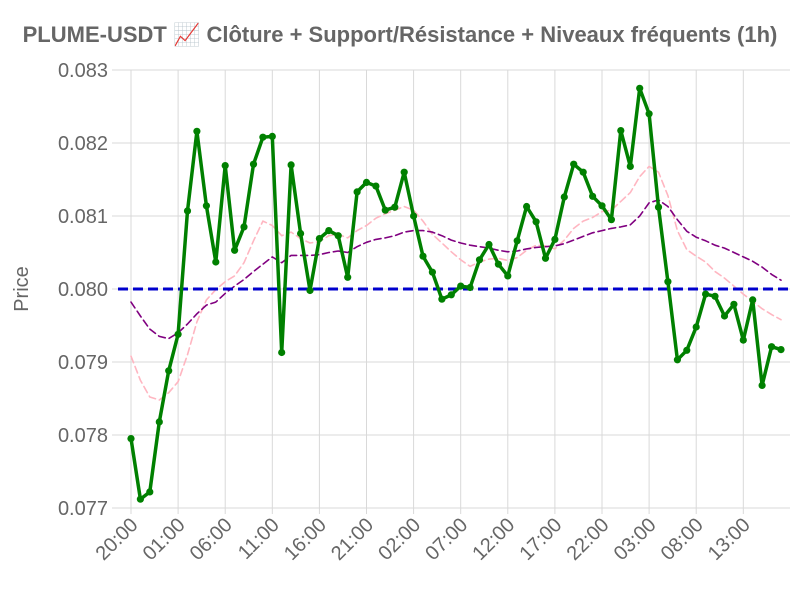 This screenshot has width=800, height=600. What do you see at coordinates (635, 539) in the screenshot?
I see `x-tick-label: 03:00` at bounding box center [635, 539].